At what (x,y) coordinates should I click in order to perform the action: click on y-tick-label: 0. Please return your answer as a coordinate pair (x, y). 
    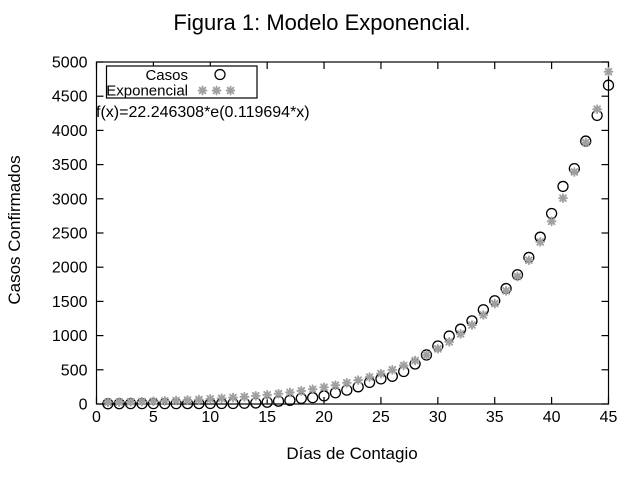
    Looking at the image, I should click on (83, 405).